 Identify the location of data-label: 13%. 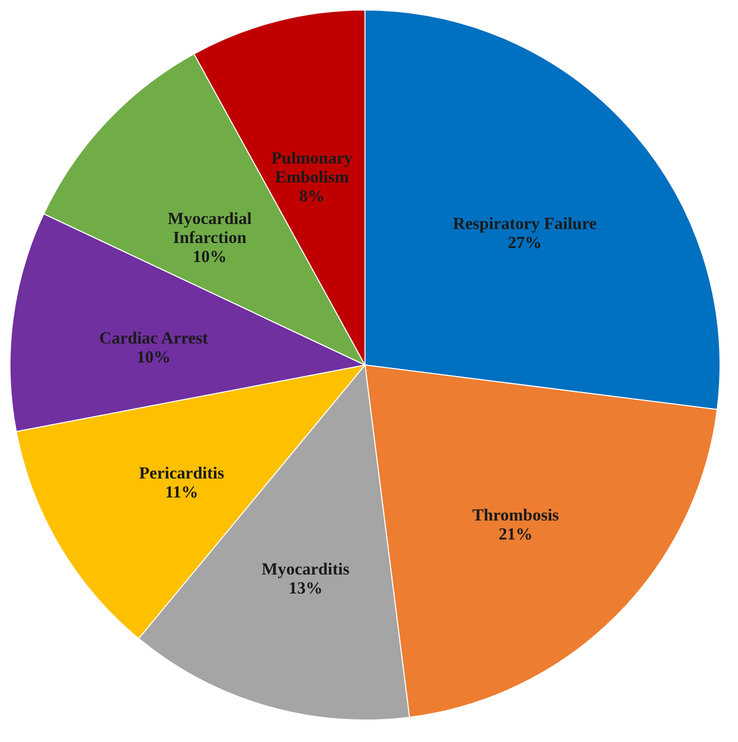
(305, 588).